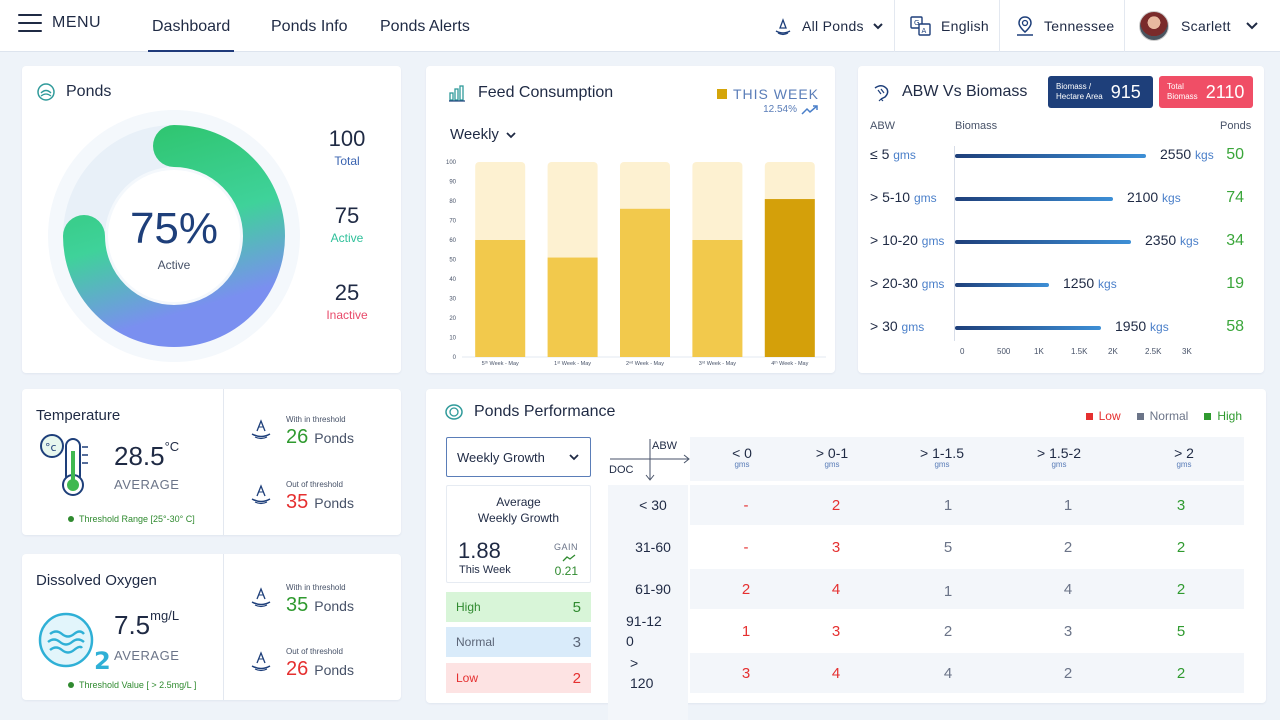 The width and height of the screenshot is (1280, 720). Describe the element at coordinates (347, 215) in the screenshot. I see `active-value: 75` at that location.